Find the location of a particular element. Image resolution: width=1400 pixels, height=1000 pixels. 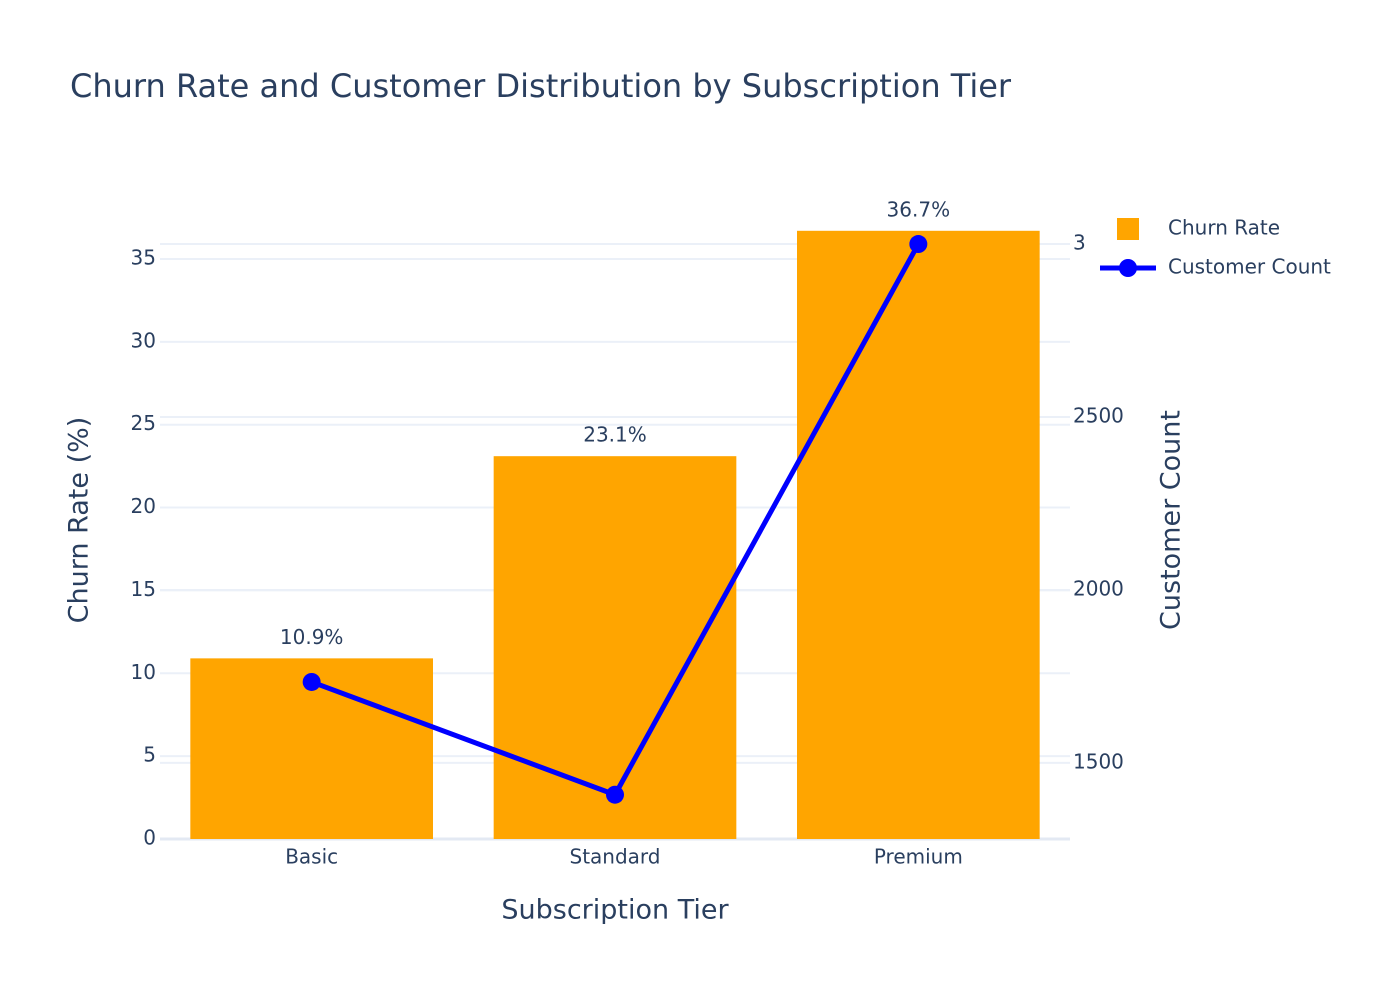

y2-tick-label: 2500 is located at coordinates (1098, 415).